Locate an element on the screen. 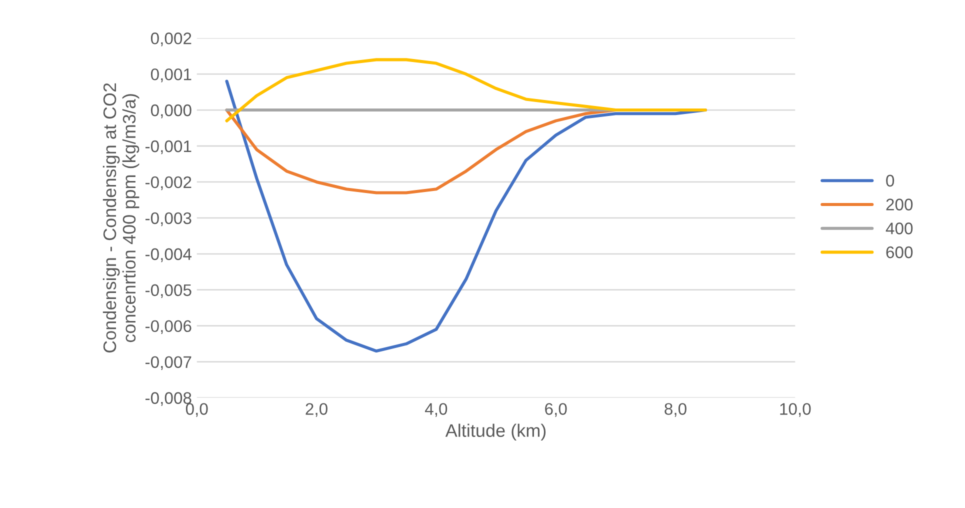 This screenshot has height=508, width=965. y-tick-label: -0,001 is located at coordinates (168, 147).